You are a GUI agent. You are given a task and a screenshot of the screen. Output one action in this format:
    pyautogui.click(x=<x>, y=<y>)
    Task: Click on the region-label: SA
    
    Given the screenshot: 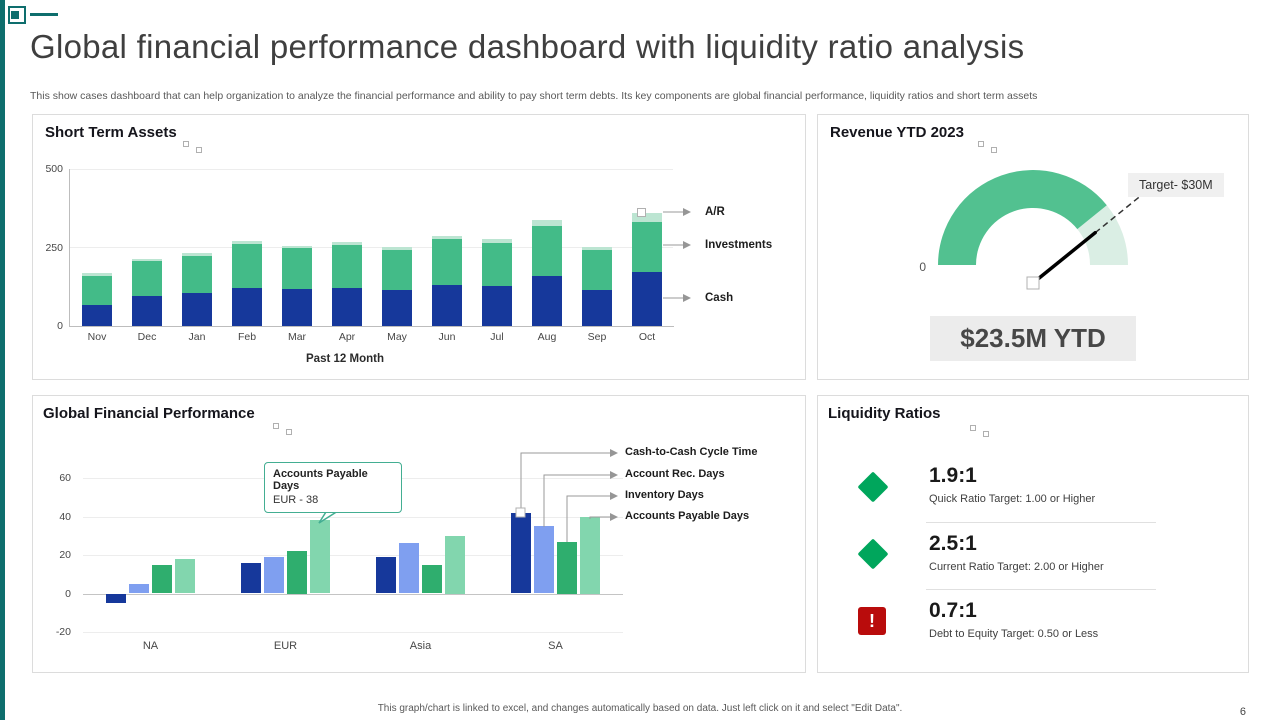 What is the action you would take?
    pyautogui.click(x=555, y=646)
    